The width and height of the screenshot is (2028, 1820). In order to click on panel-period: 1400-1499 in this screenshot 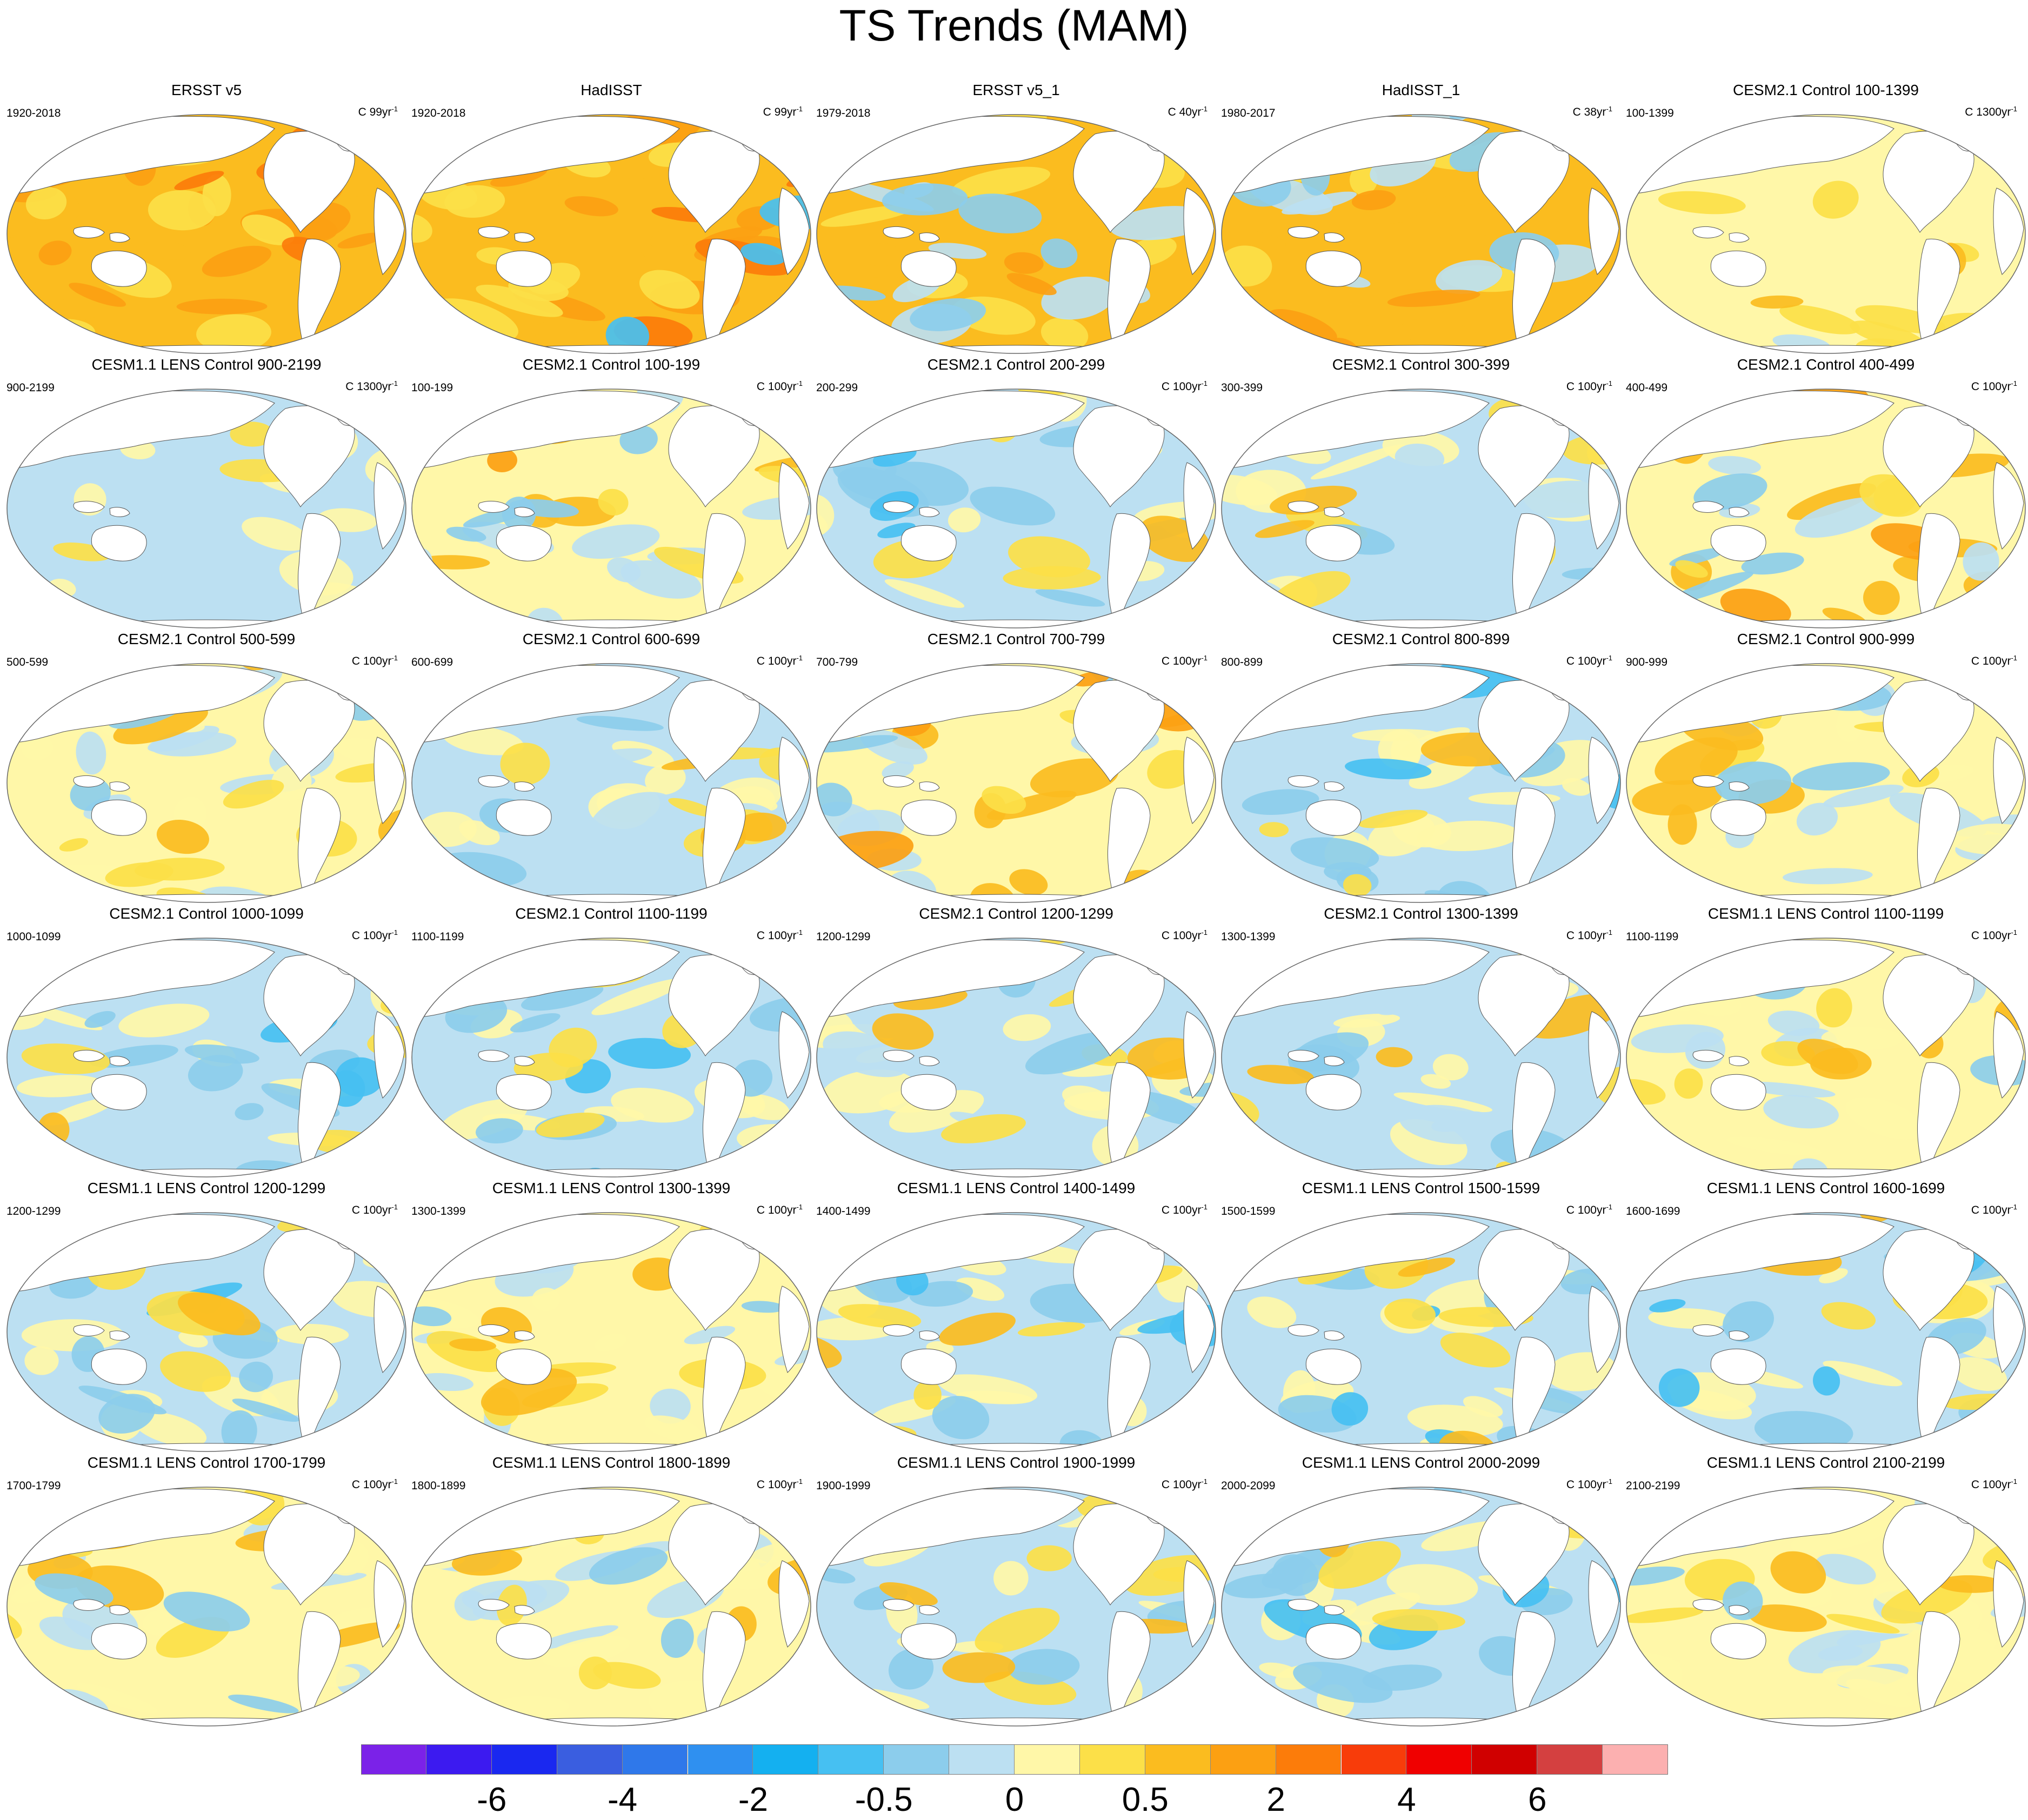, I will do `click(843, 1211)`.